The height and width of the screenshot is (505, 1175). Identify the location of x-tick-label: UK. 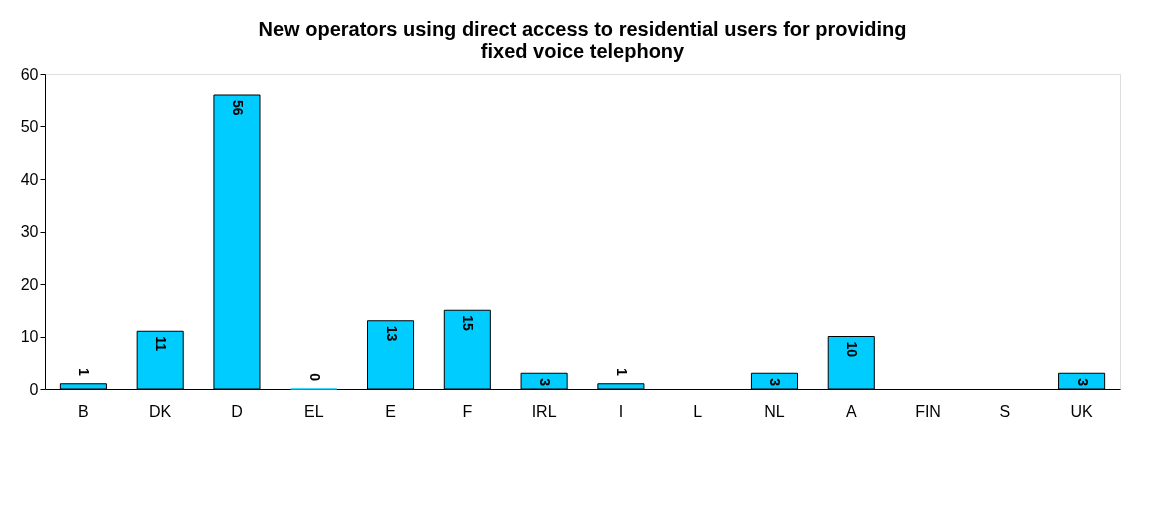
(1082, 411).